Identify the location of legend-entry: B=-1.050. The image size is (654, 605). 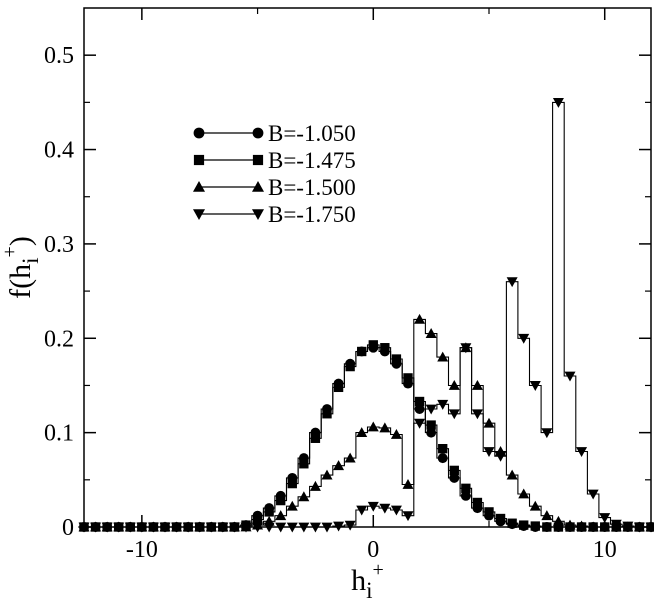
(274, 133).